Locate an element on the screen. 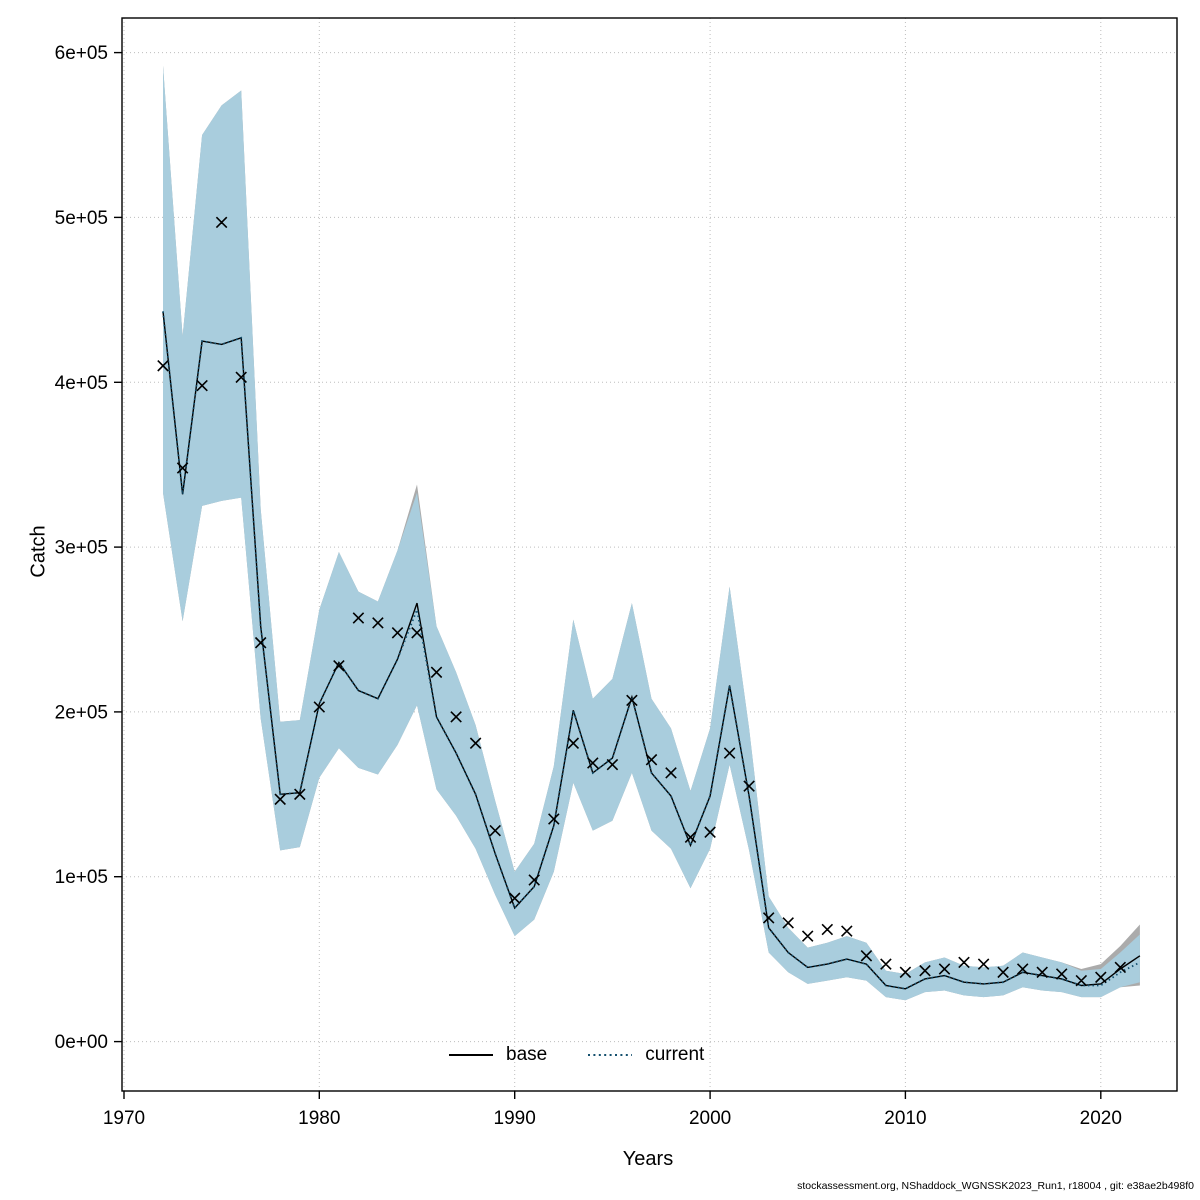  y-tick-label: 4e+05 is located at coordinates (81, 383).